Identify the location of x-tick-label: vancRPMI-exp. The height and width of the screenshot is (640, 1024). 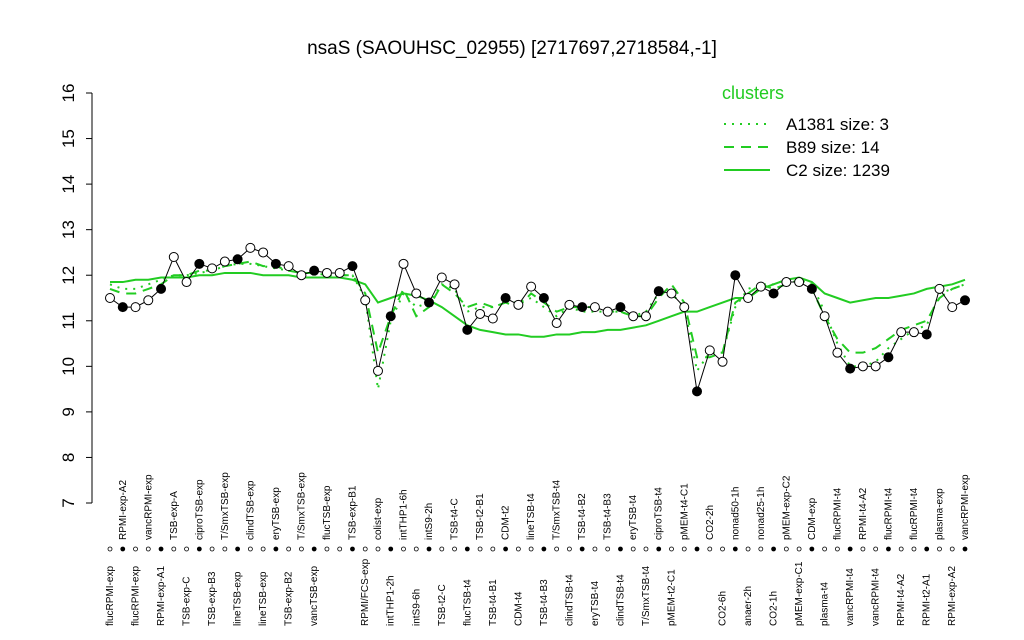
(965, 507).